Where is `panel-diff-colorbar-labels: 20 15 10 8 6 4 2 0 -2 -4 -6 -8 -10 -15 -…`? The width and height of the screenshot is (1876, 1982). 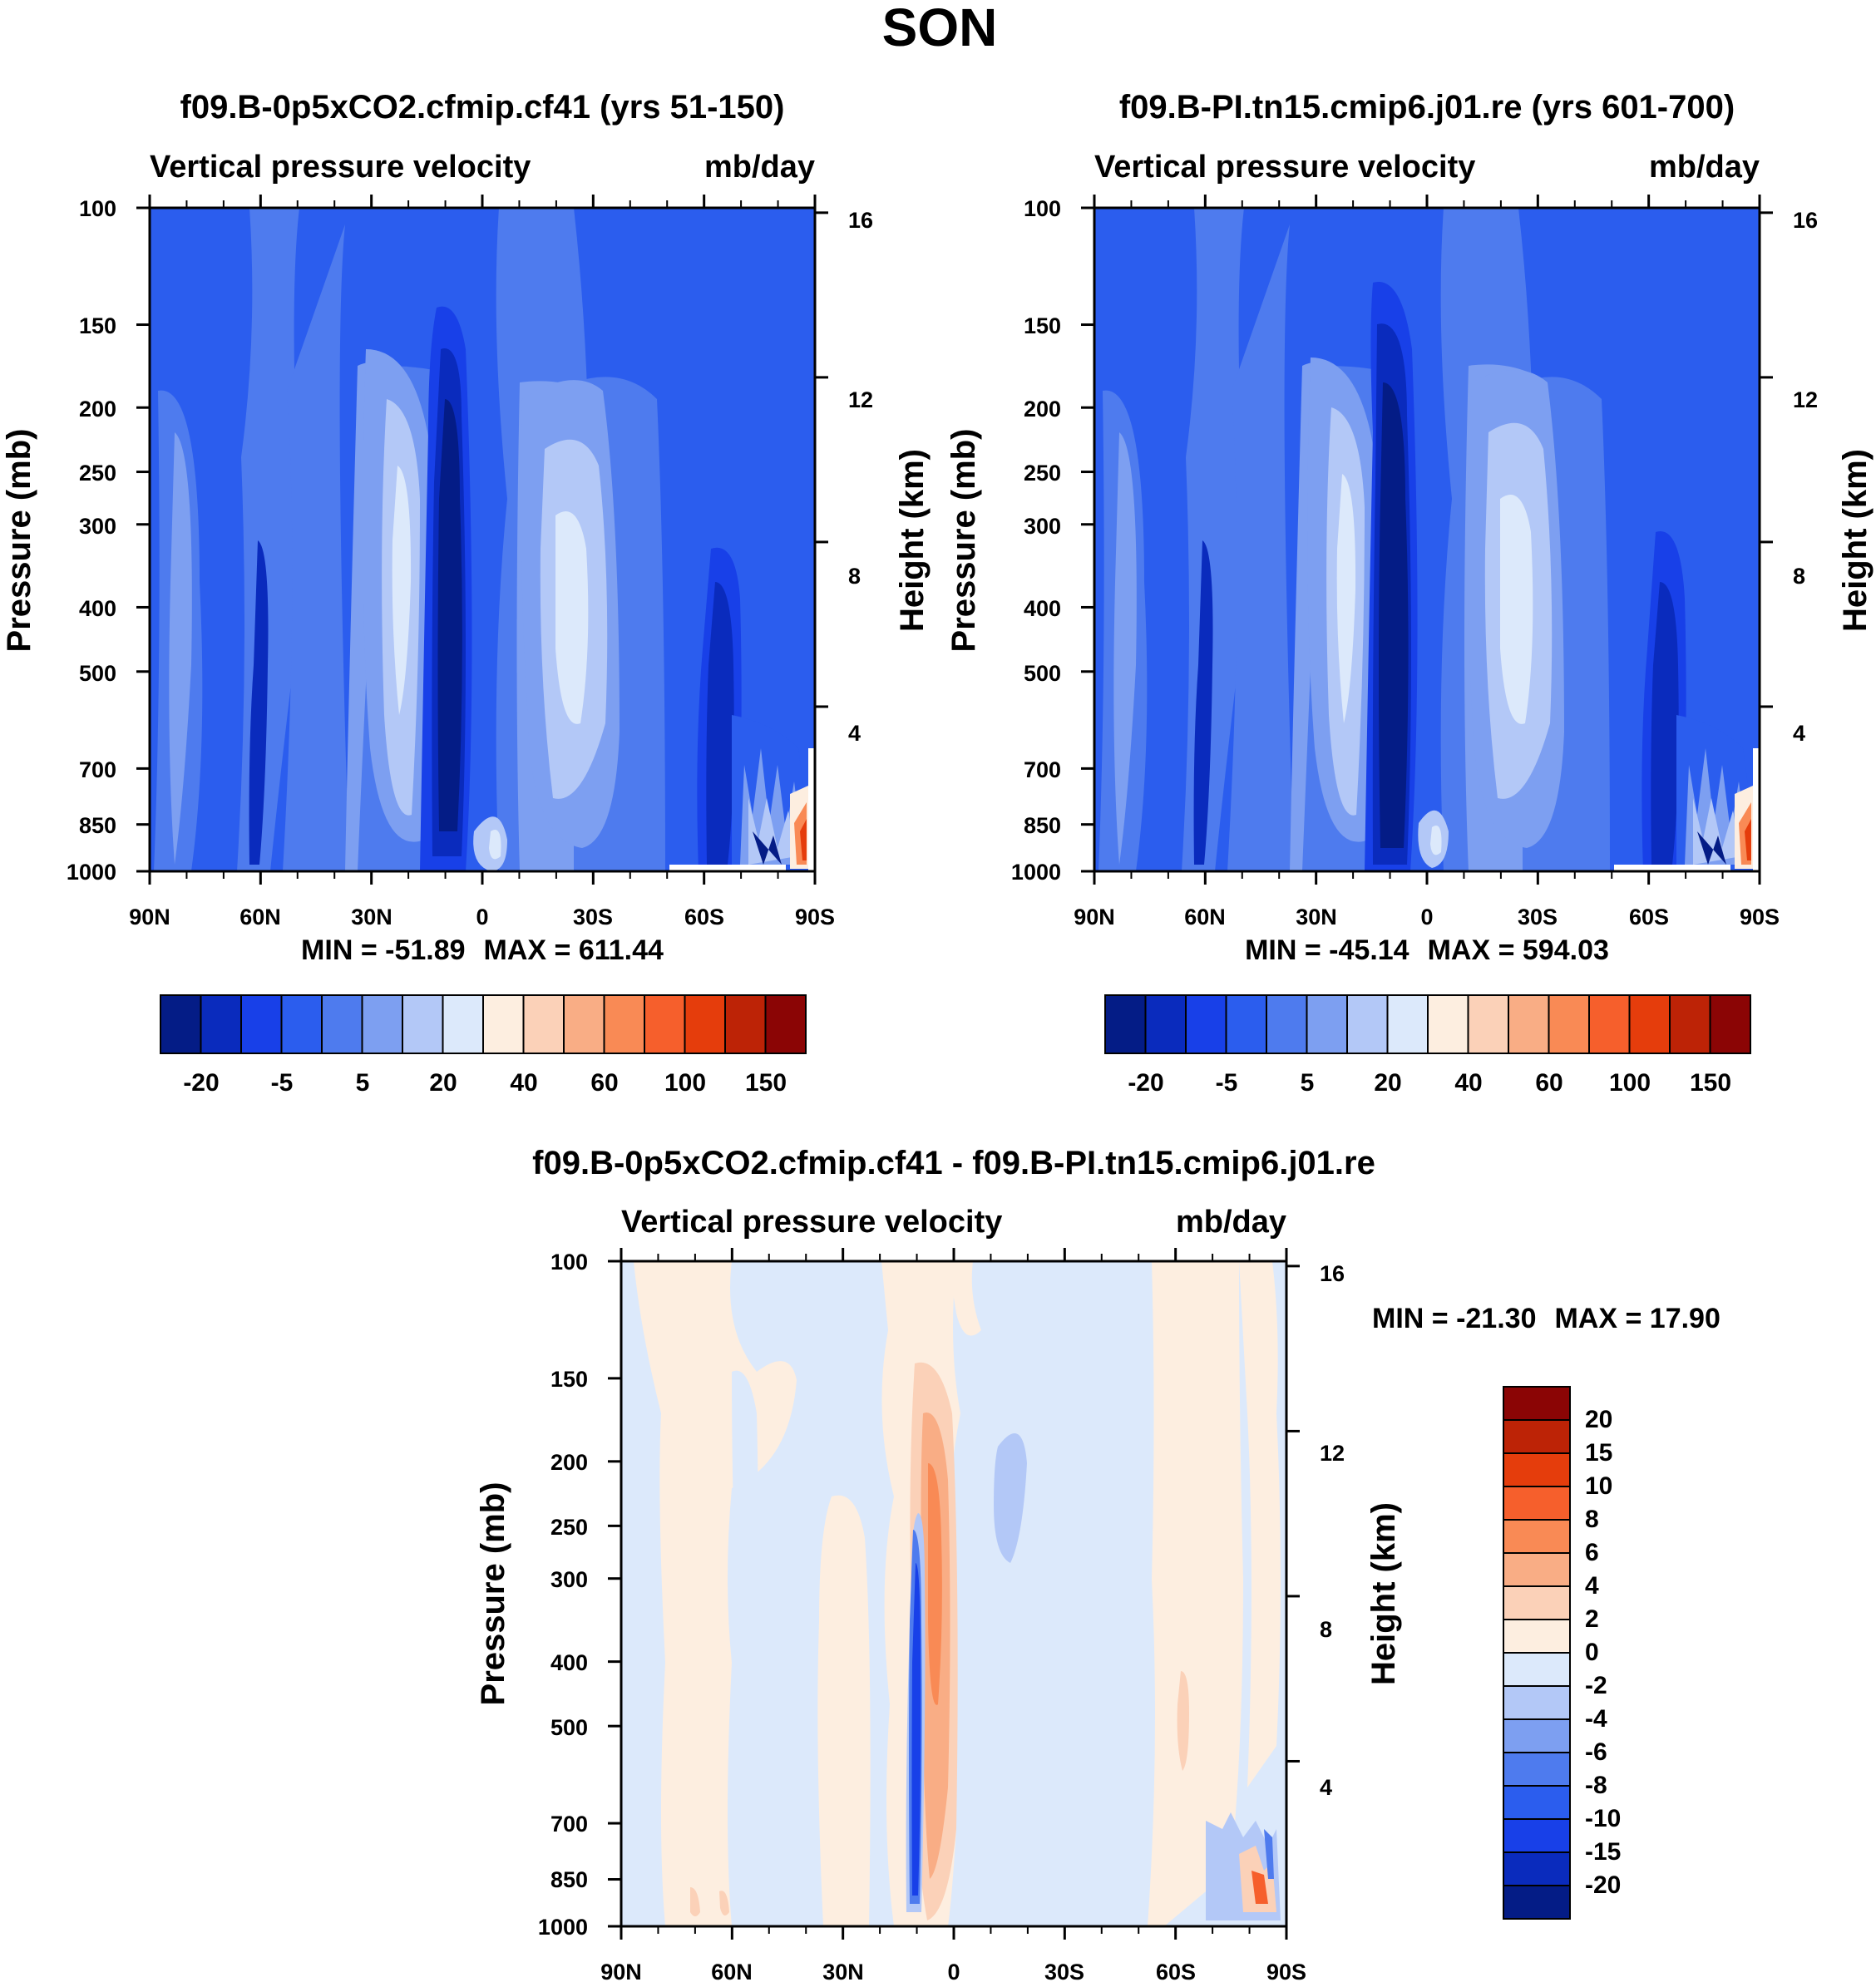
panel-diff-colorbar-labels: 20 15 10 8 6 4 2 0 -2 -4 -6 -8 -10 -15 -… is located at coordinates (1603, 1652).